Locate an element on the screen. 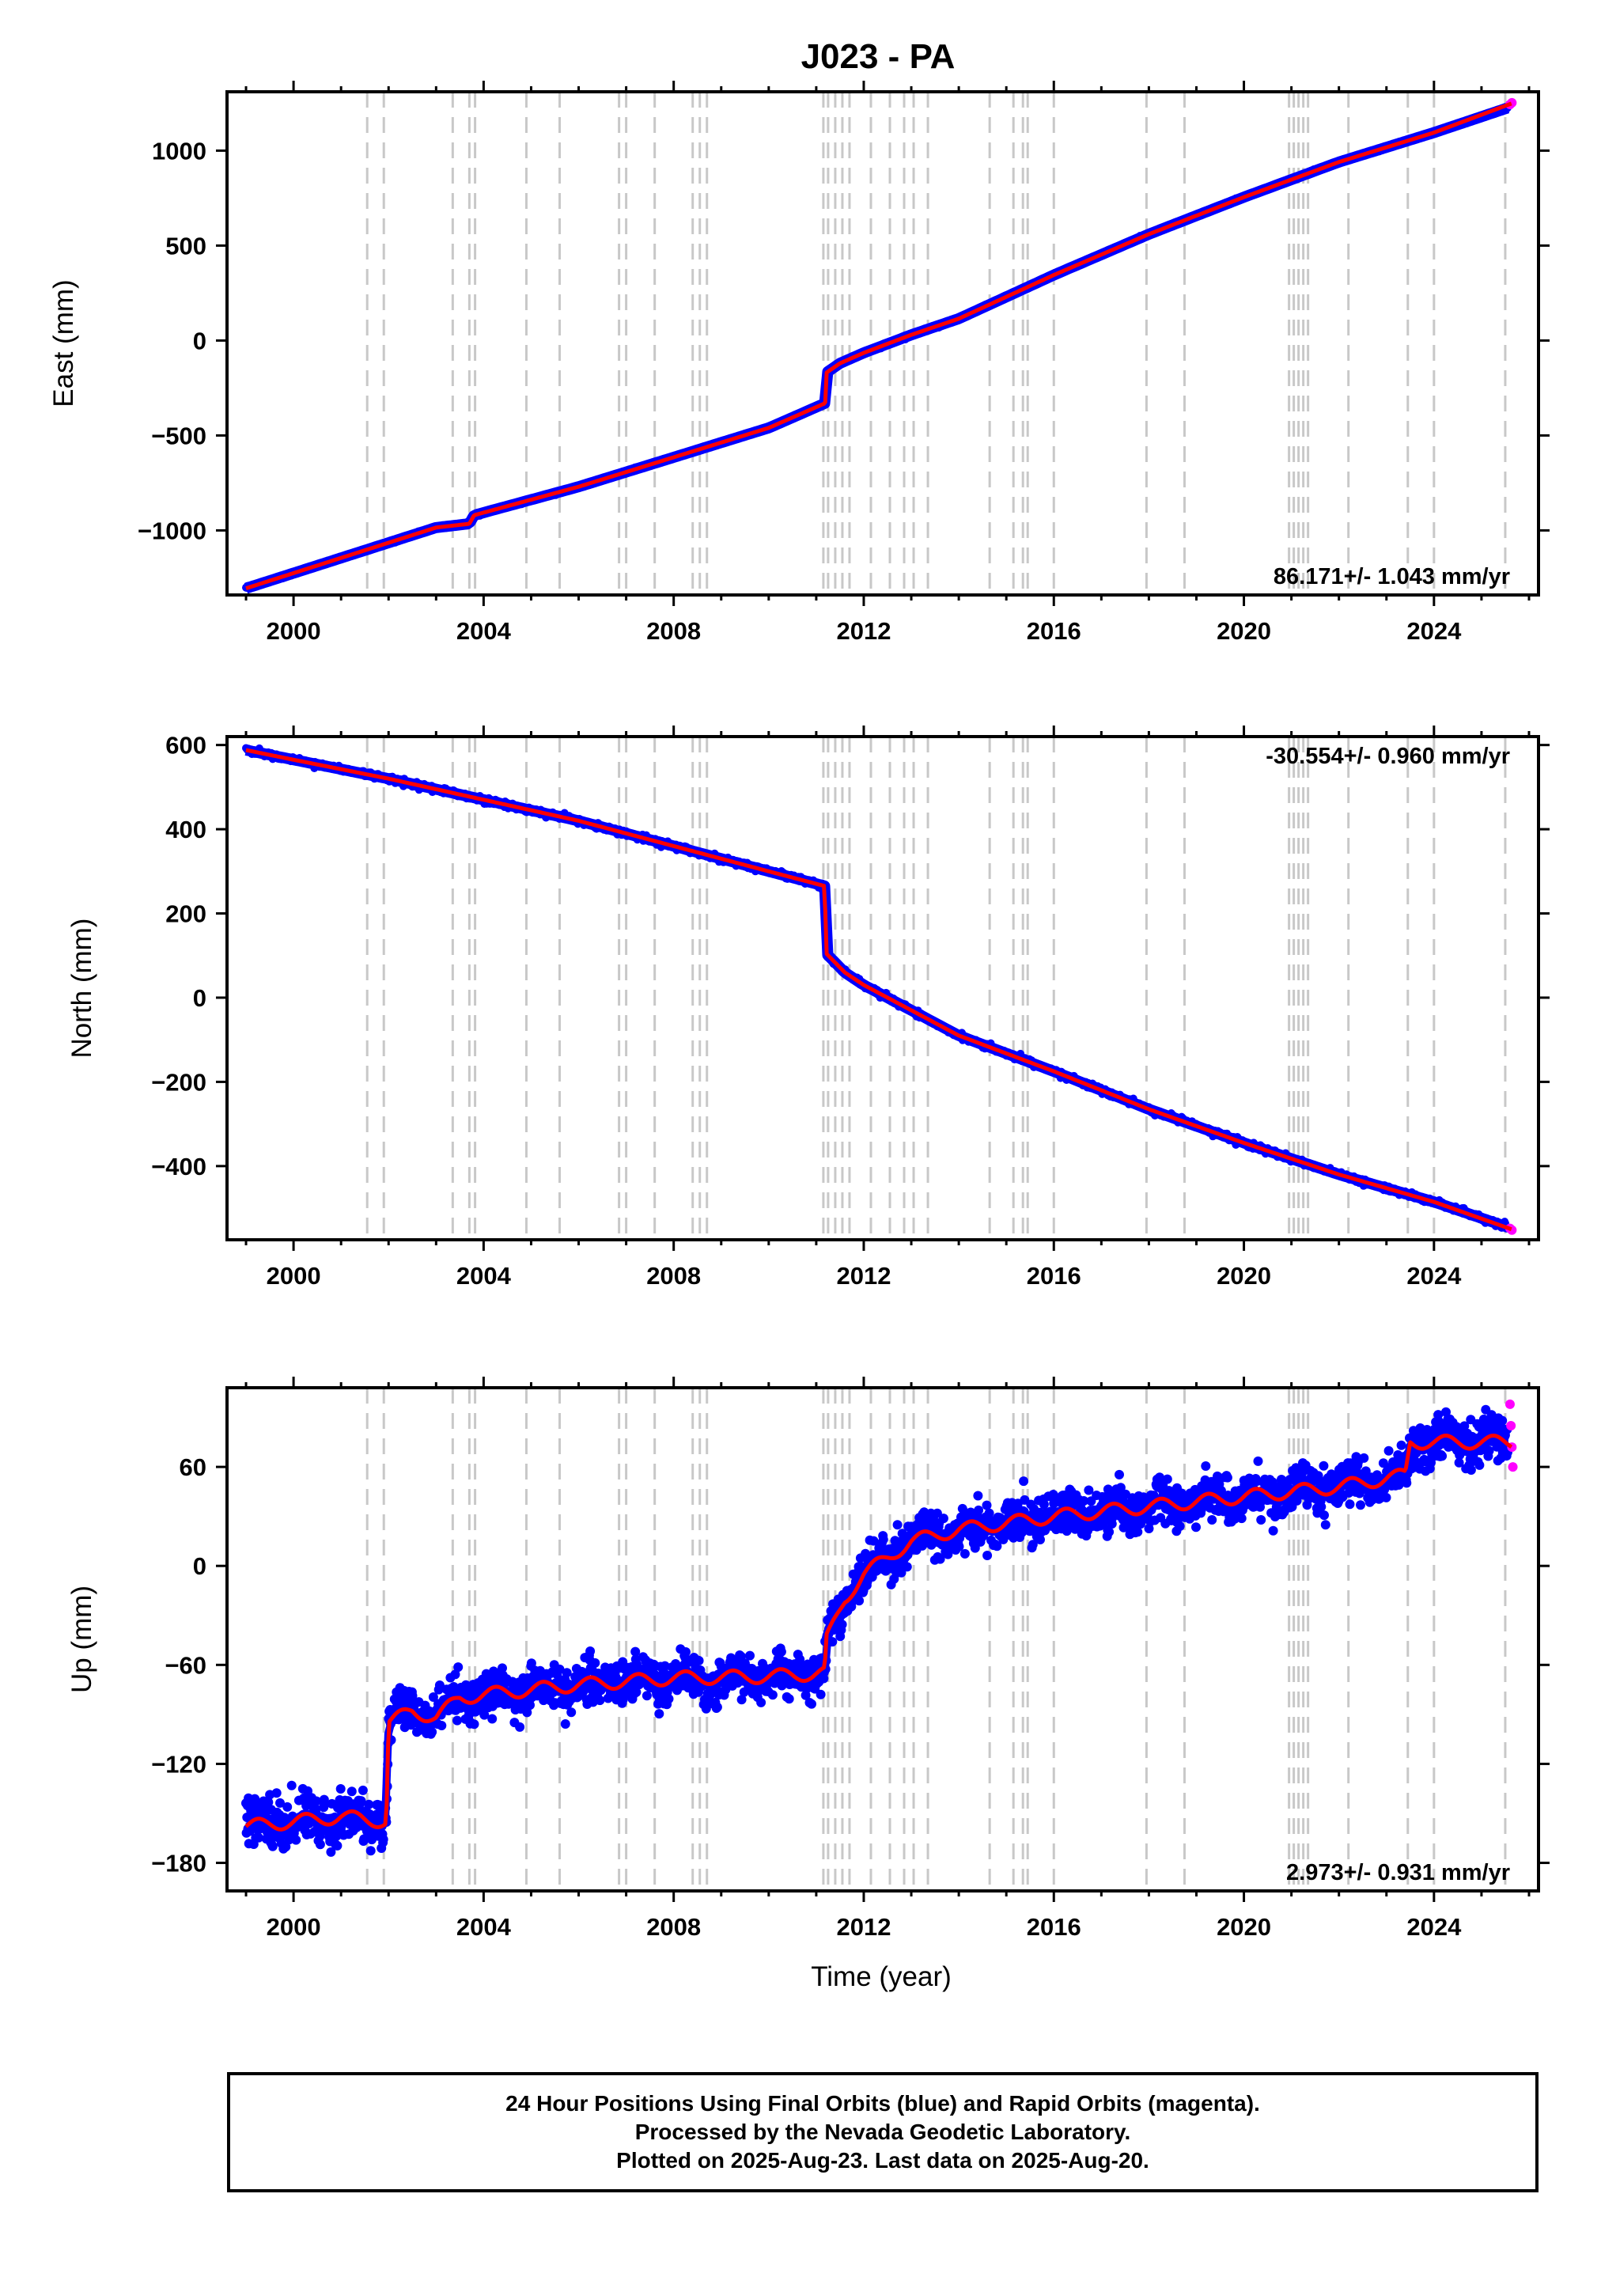  north-ytick-label: 0 is located at coordinates (200, 998).